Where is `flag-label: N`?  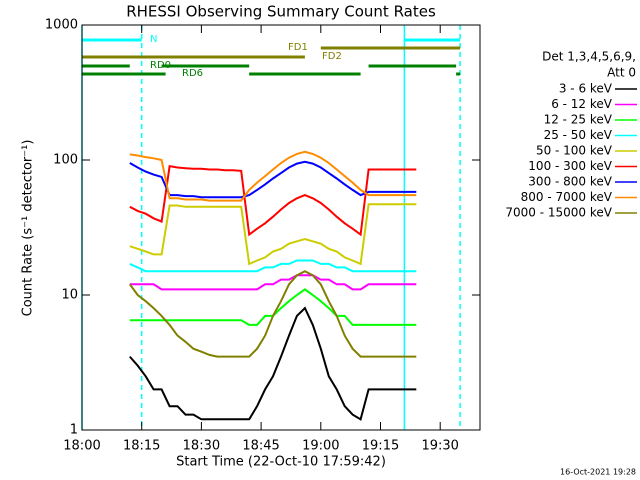
flag-label: N is located at coordinates (153, 39).